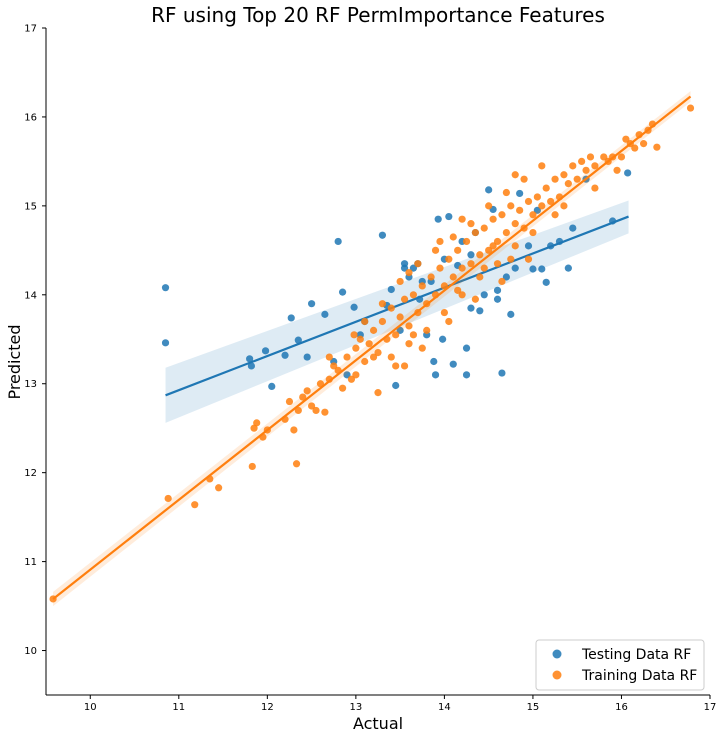 Image resolution: width=724 pixels, height=738 pixels. I want to click on y-tick-label: 16, so click(30, 117).